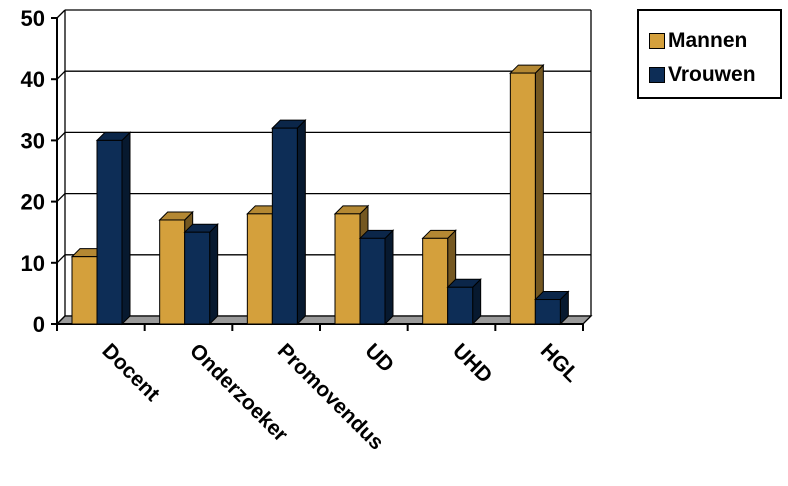  Describe the element at coordinates (39, 324) in the screenshot. I see `y-tick-label: 0` at that location.